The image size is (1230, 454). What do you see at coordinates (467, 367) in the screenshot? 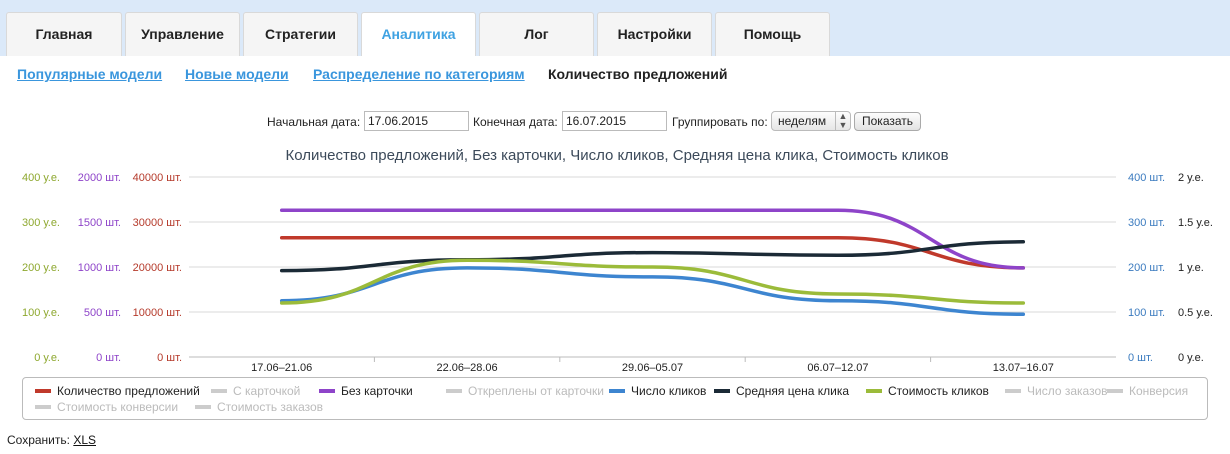
I see `x-tick-label: 22.06–28.06` at bounding box center [467, 367].